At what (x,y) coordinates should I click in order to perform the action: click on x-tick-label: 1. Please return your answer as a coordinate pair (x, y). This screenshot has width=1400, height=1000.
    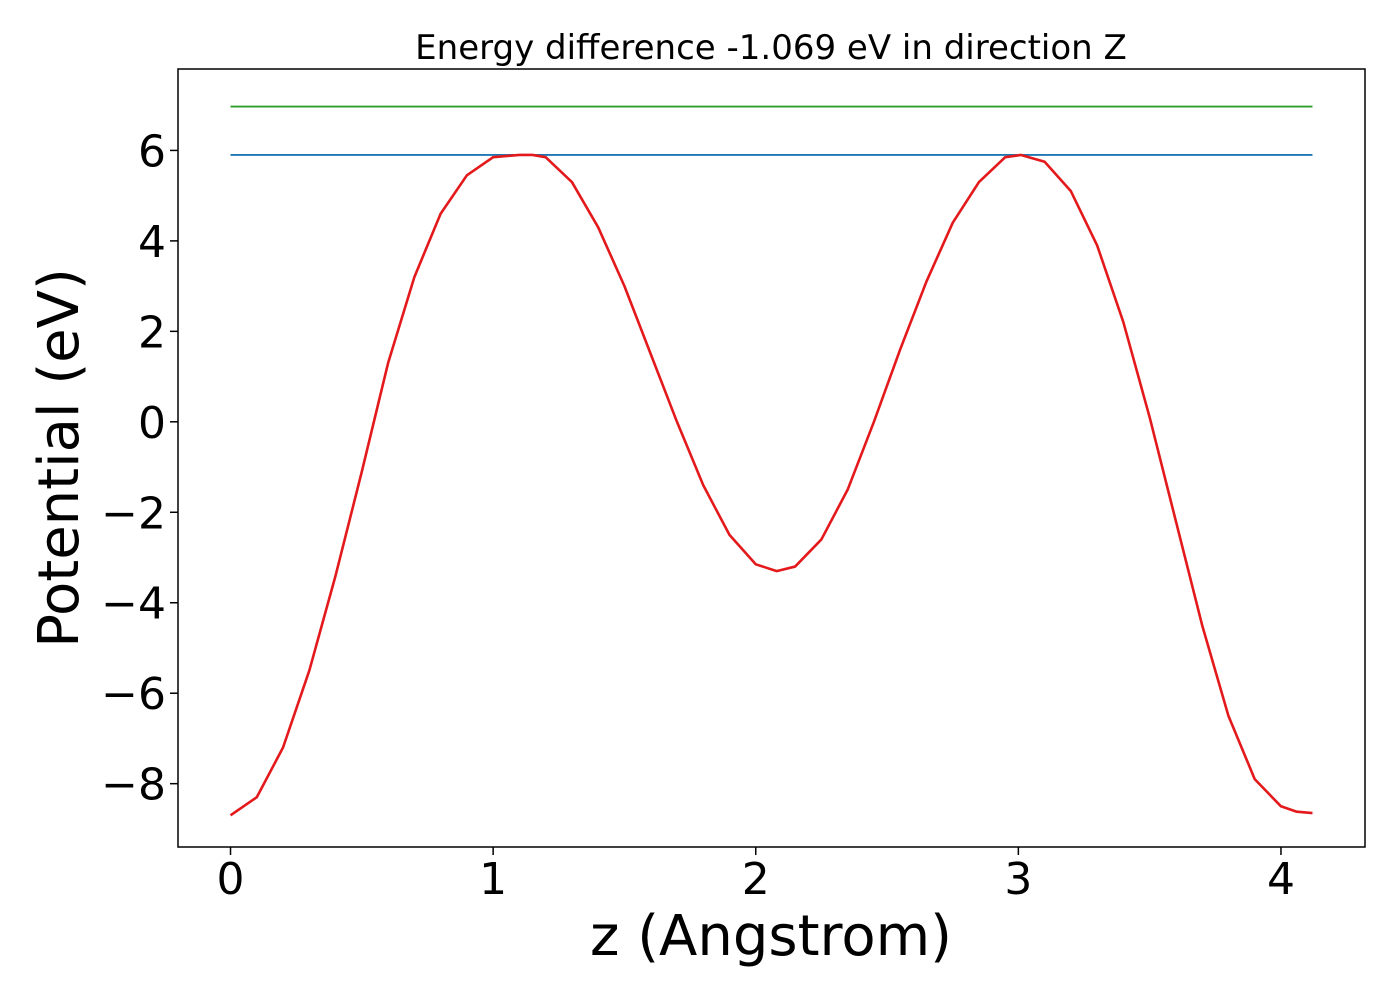
    Looking at the image, I should click on (493, 879).